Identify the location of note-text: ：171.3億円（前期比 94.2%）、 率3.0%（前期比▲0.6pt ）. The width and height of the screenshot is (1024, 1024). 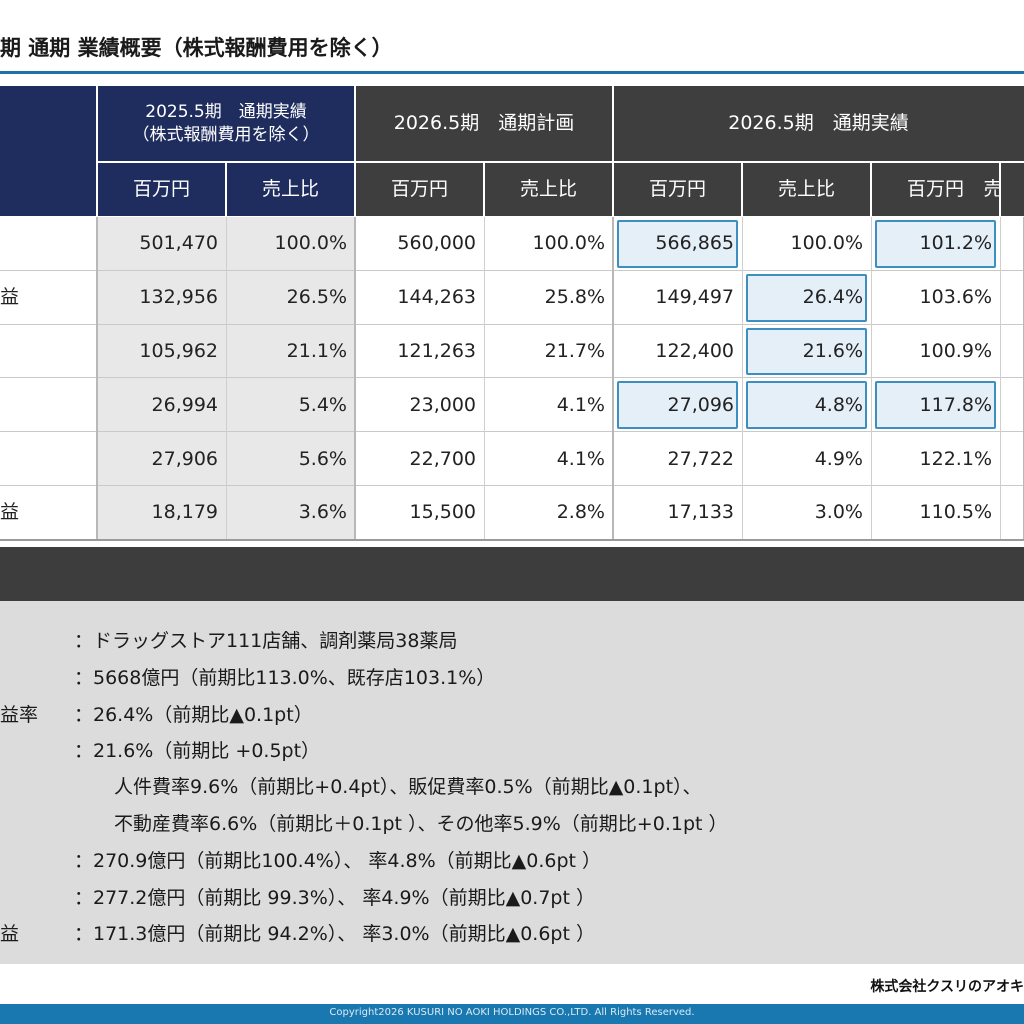
(334, 934).